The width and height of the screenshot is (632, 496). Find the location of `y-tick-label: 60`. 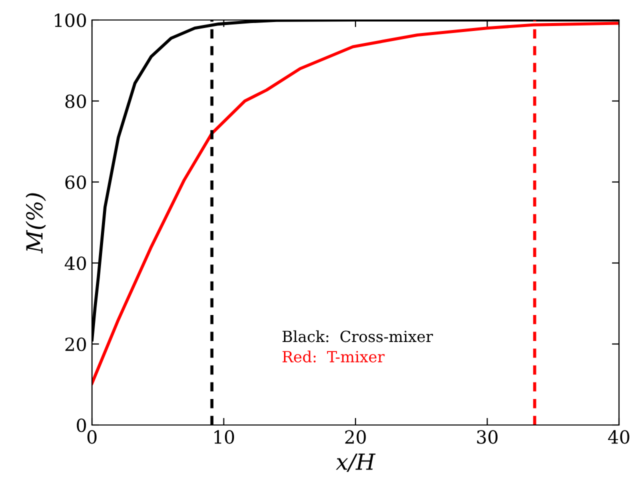

y-tick-label: 60 is located at coordinates (75, 182).